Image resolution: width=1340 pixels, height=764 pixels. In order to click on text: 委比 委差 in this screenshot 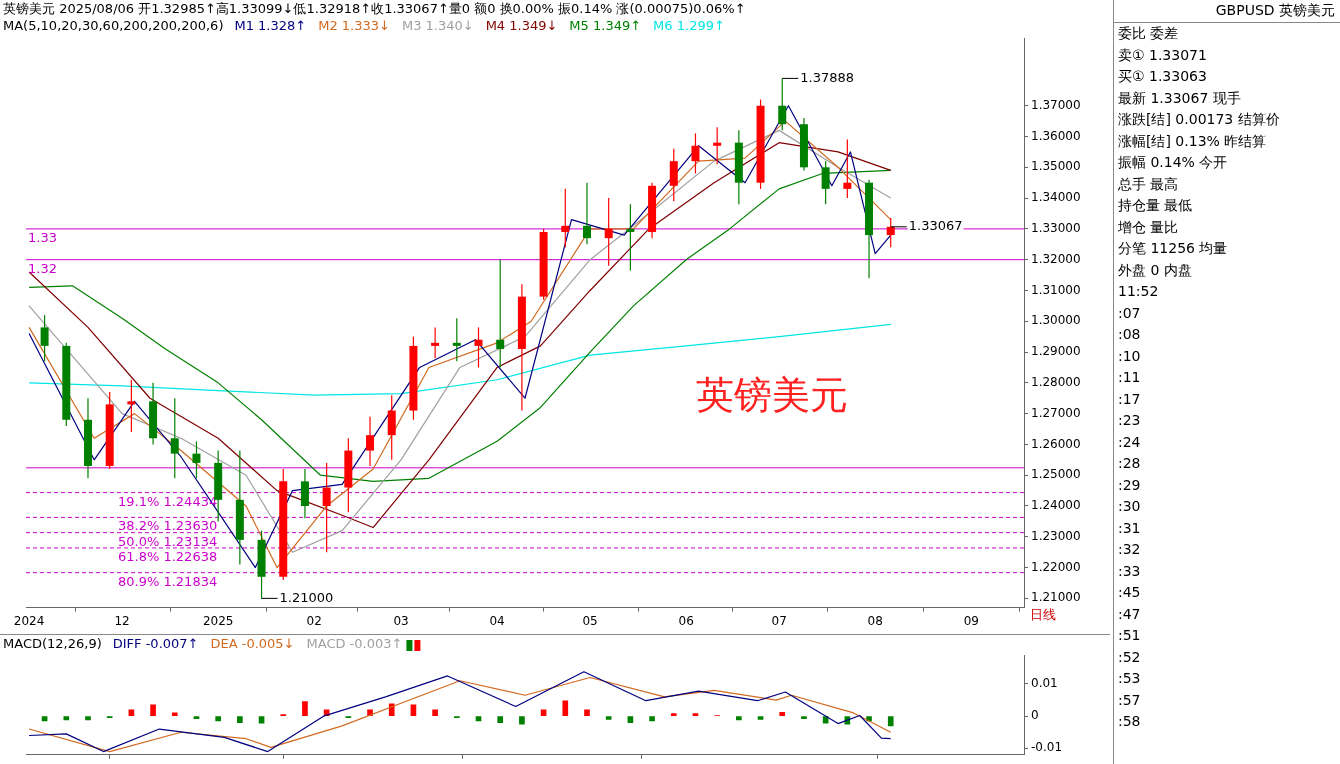, I will do `click(1148, 33)`.